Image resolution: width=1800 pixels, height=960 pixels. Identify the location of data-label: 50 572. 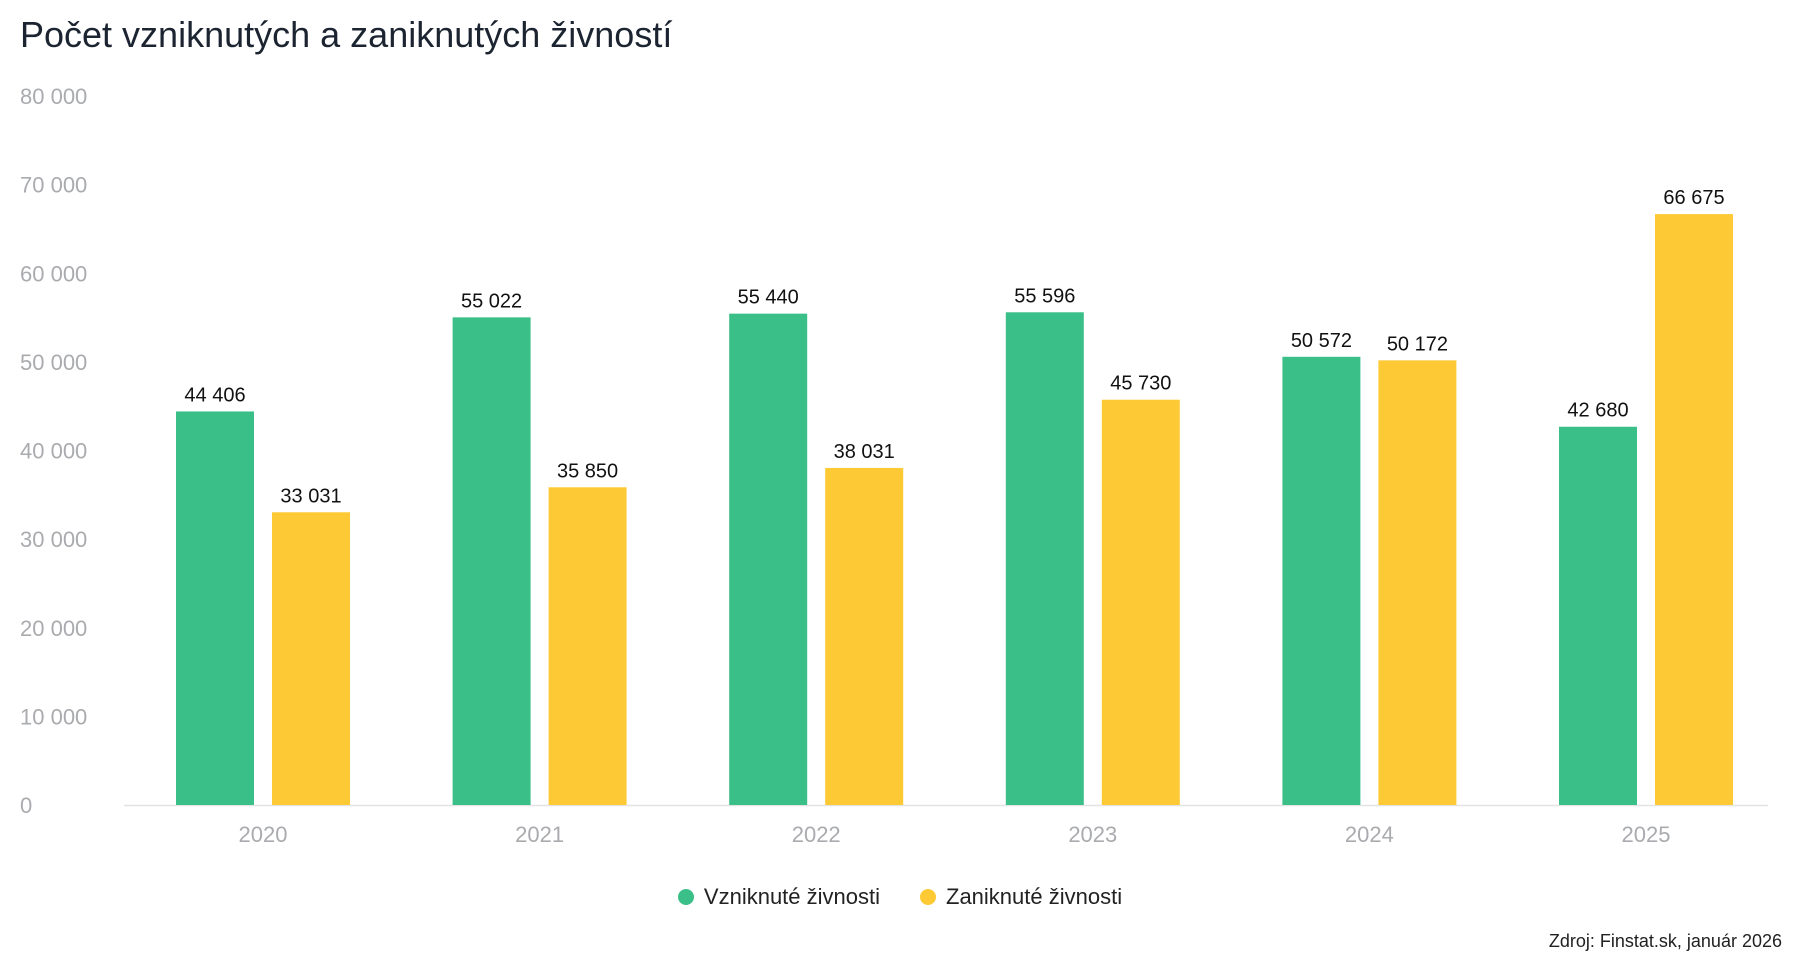
(1321, 341).